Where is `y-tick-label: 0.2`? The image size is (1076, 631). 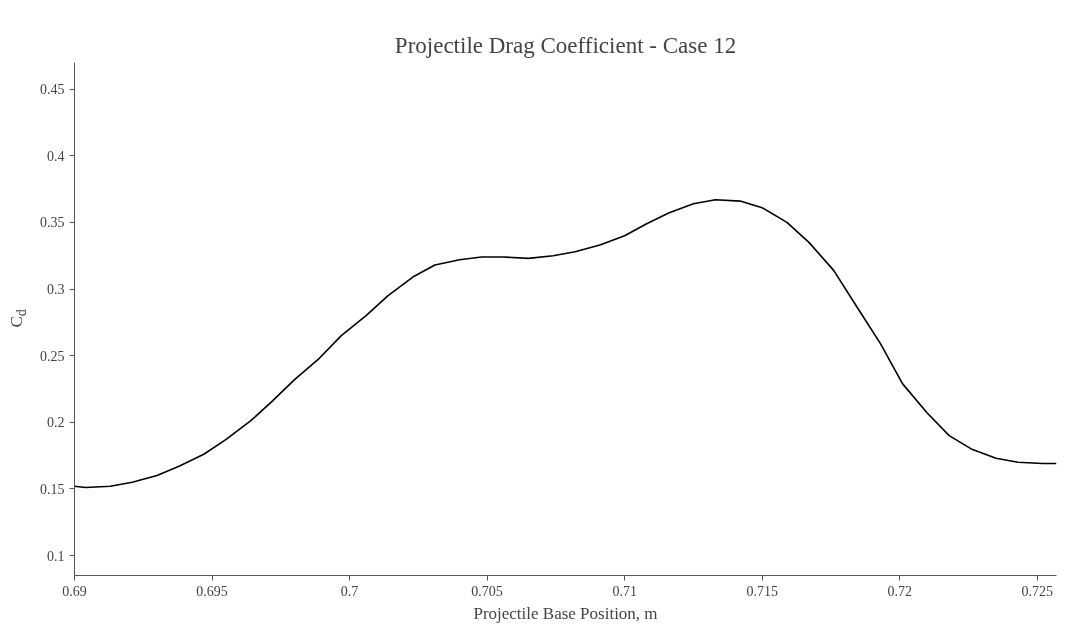 y-tick-label: 0.2 is located at coordinates (56, 423).